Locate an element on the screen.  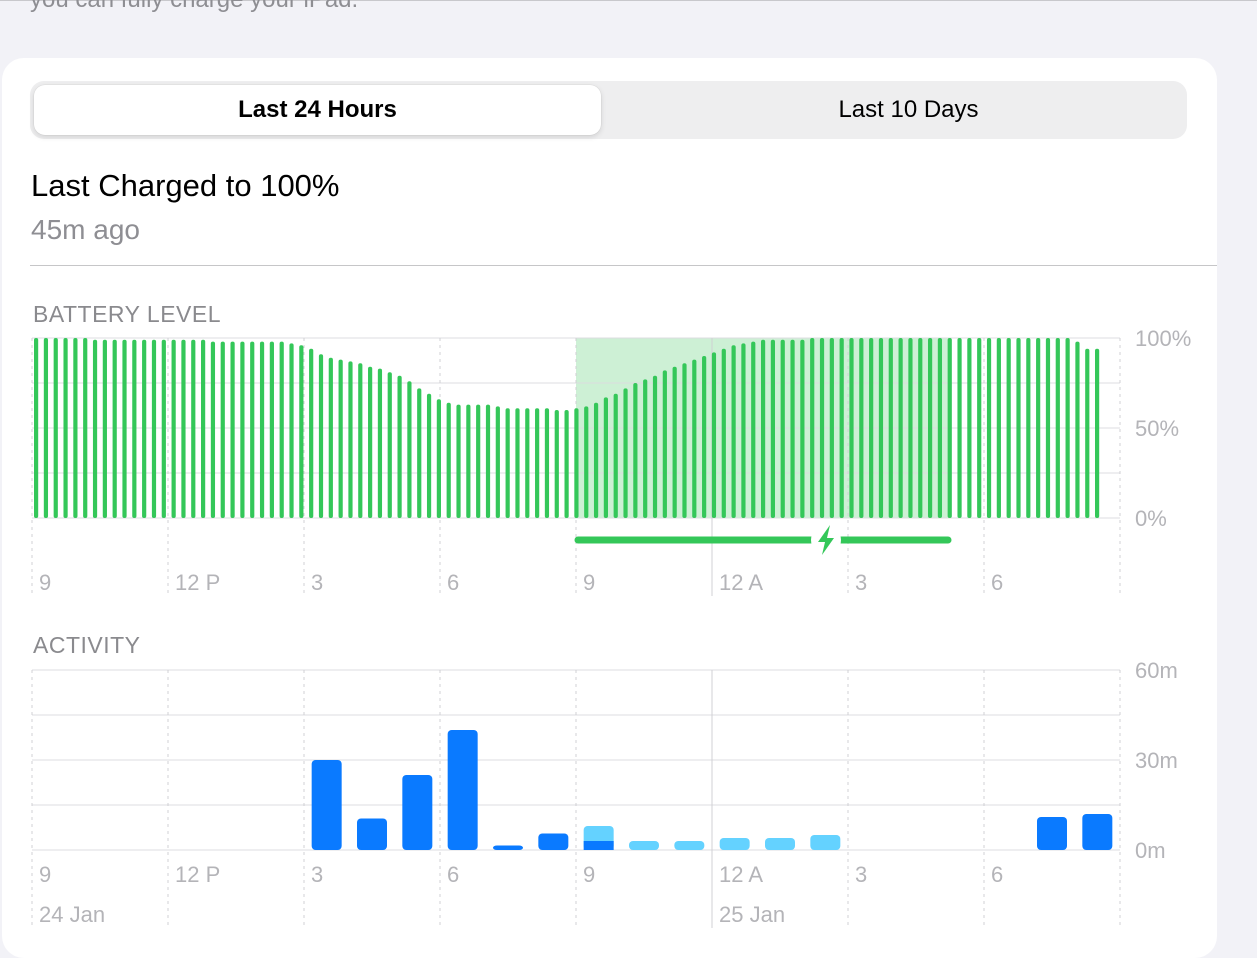
battery-y-tick: 100% is located at coordinates (1163, 338).